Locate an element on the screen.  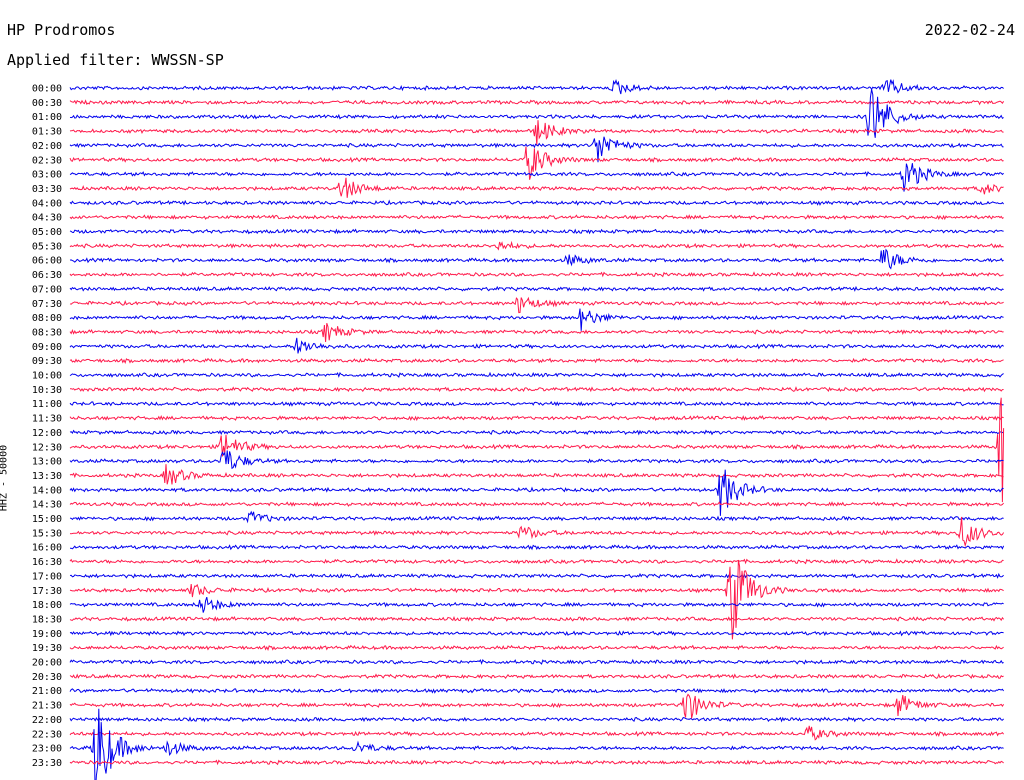
tick-label: 21:00 is located at coordinates (47, 691).